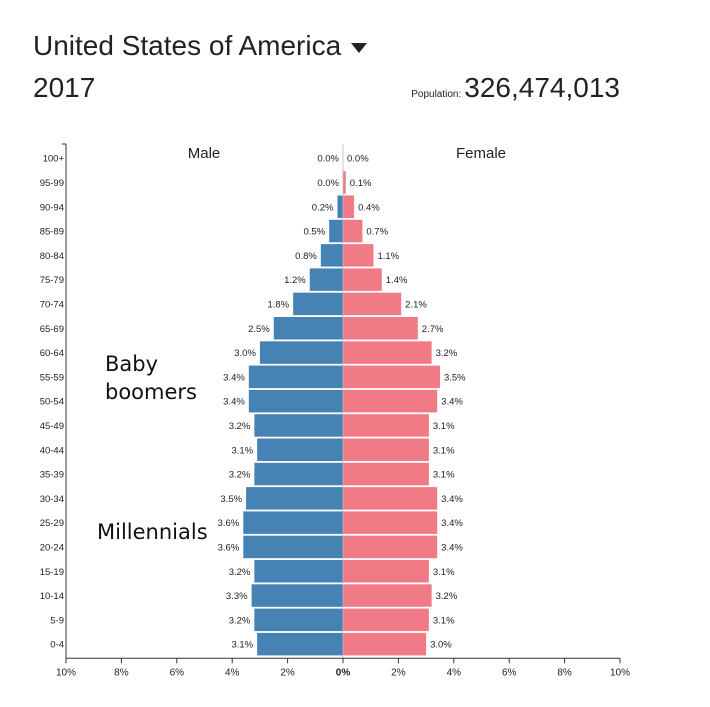 The image size is (710, 707). What do you see at coordinates (361, 183) in the screenshot?
I see `female-value-label: 0.1%` at bounding box center [361, 183].